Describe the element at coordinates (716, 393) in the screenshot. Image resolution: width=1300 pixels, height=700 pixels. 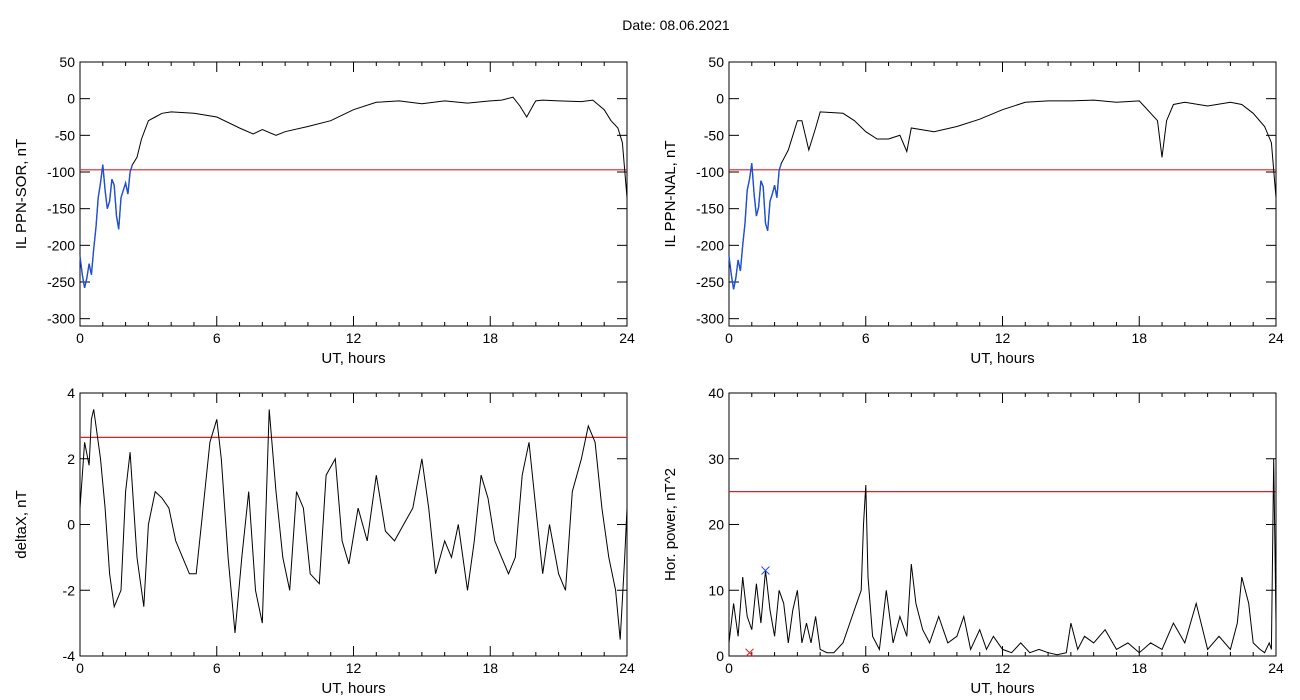
I see `y-tick-label: 40` at that location.